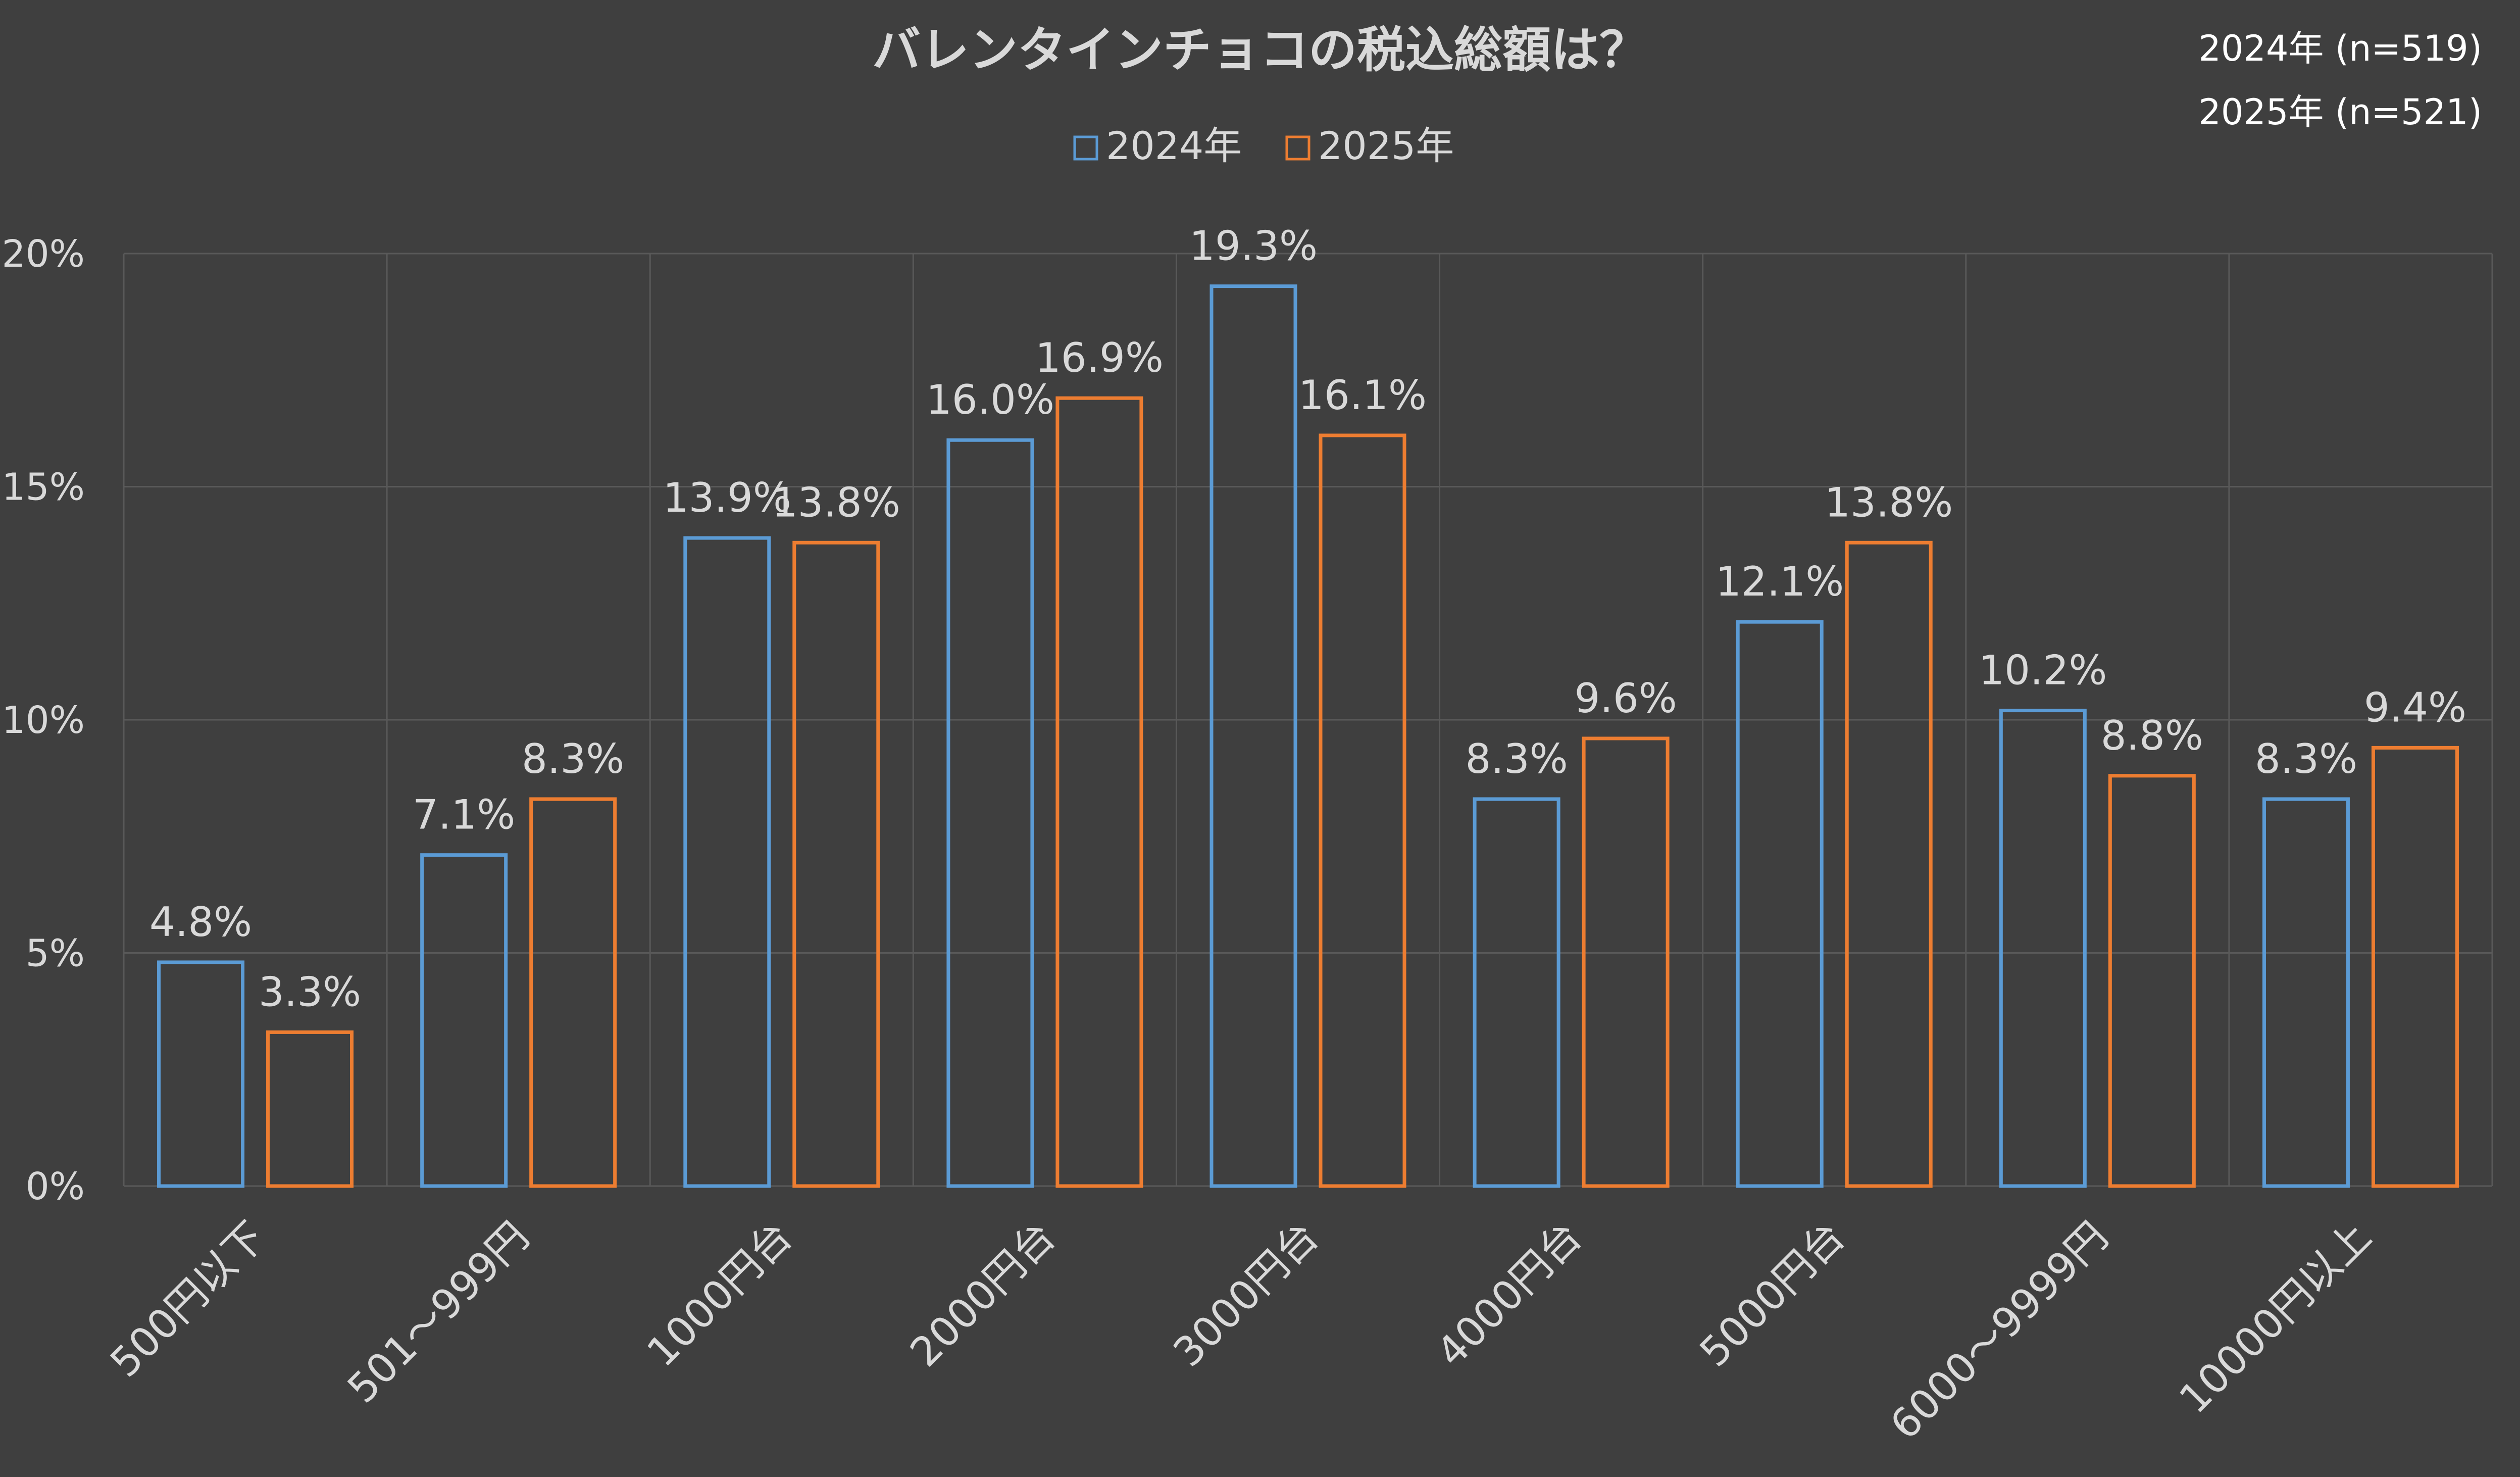 Image resolution: width=2520 pixels, height=1477 pixels. Describe the element at coordinates (990, 399) in the screenshot. I see `data-label: 16.0%` at that location.